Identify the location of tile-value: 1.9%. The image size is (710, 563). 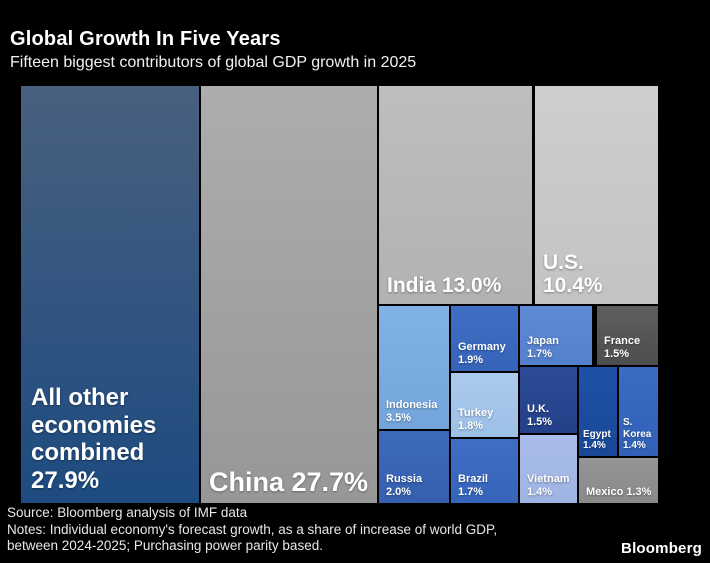
(471, 359).